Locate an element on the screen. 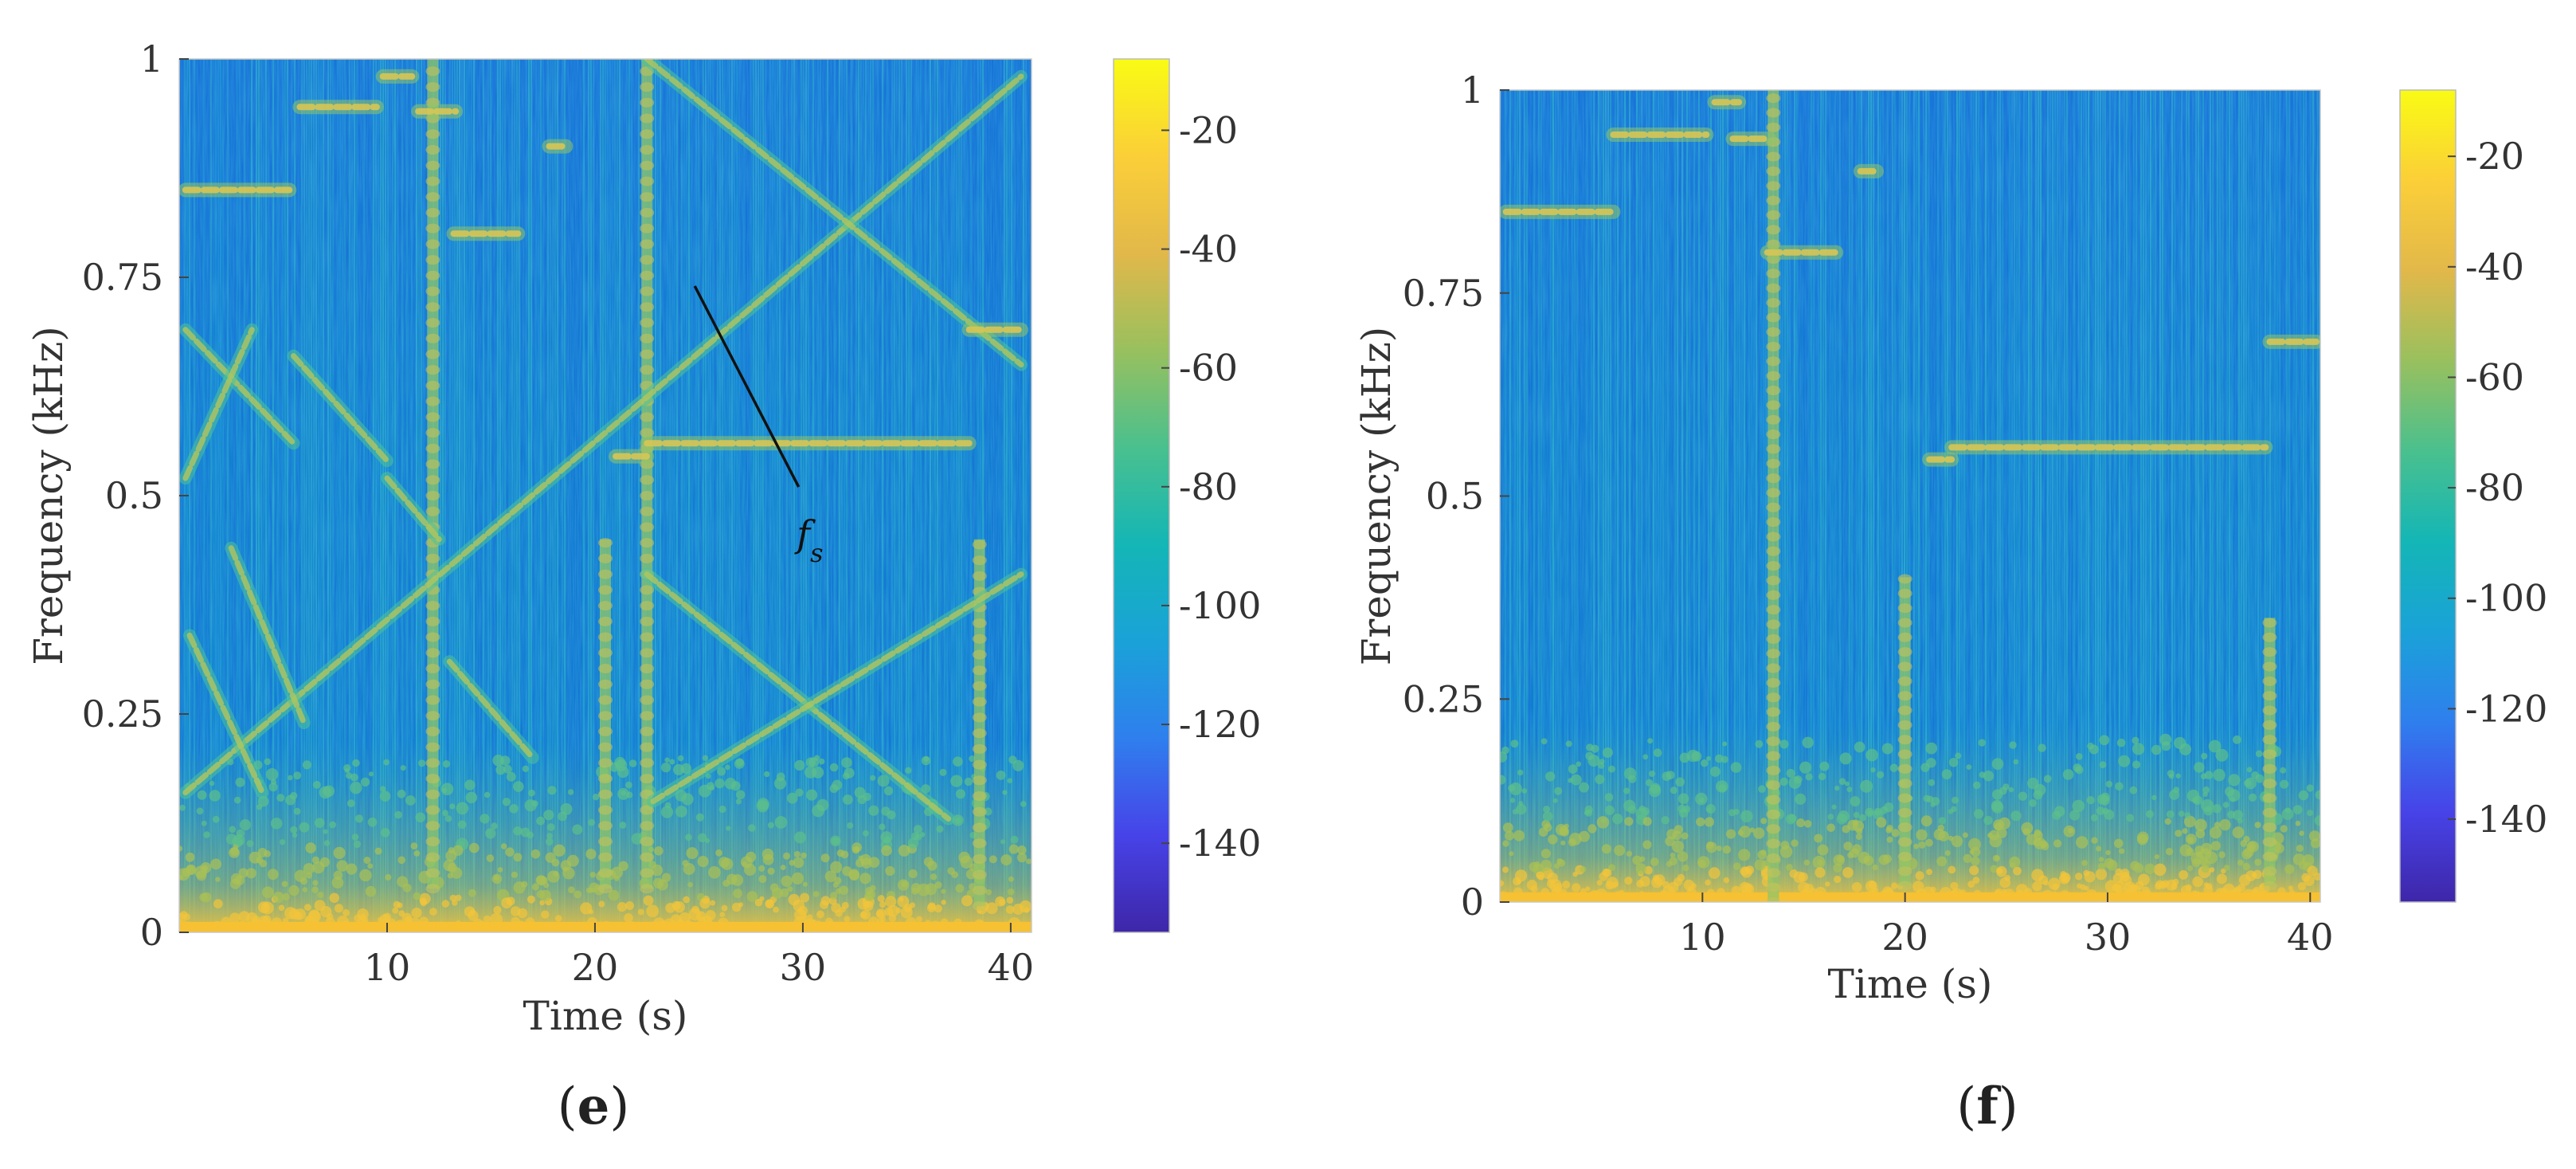  colorbar-tick-label: -20 is located at coordinates (2494, 157).